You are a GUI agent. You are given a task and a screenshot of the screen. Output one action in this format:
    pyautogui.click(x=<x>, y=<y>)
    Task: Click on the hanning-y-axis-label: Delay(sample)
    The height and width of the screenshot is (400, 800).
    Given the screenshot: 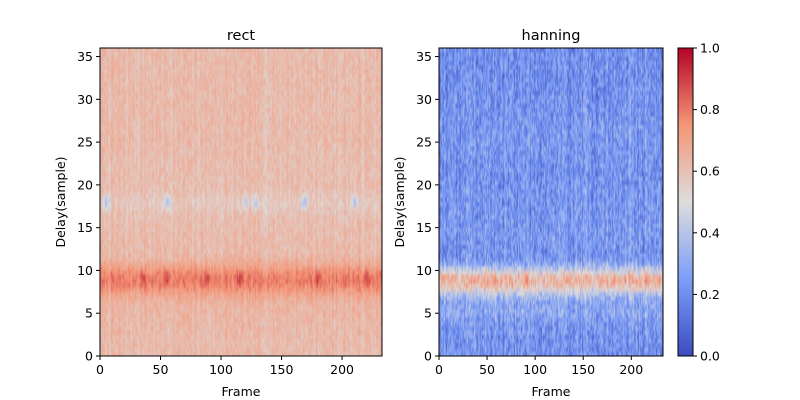 What is the action you would take?
    pyautogui.click(x=399, y=201)
    